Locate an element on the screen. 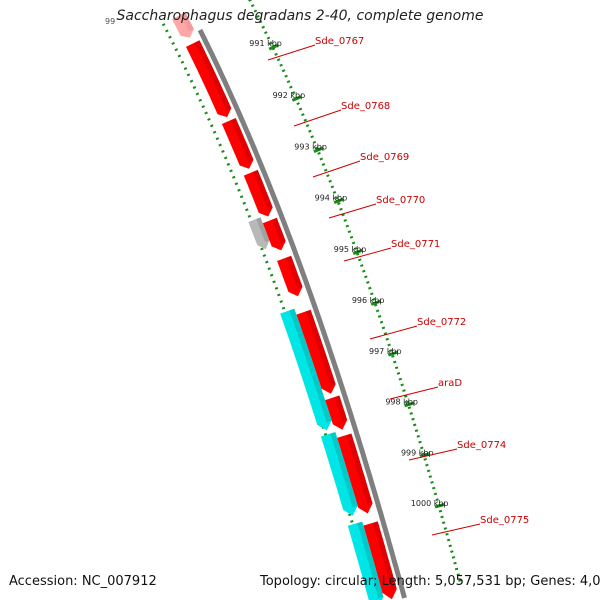 This screenshot has width=600, height=600. gene-label: Sde_0767 is located at coordinates (339, 41).